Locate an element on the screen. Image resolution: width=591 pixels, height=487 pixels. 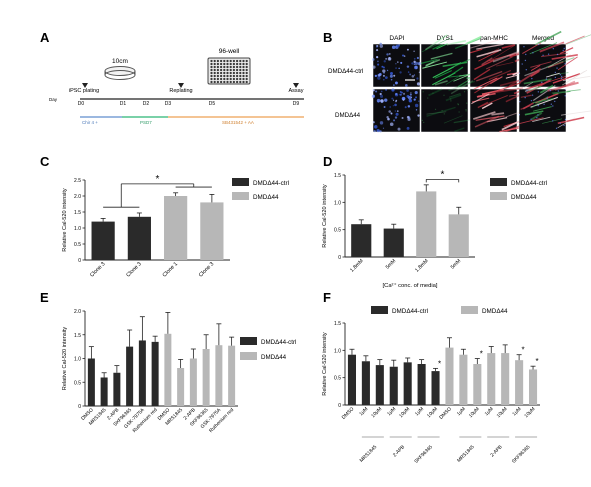
row-label-ctrl: DMDΔ44-ctrl is located at coordinates (345, 71).